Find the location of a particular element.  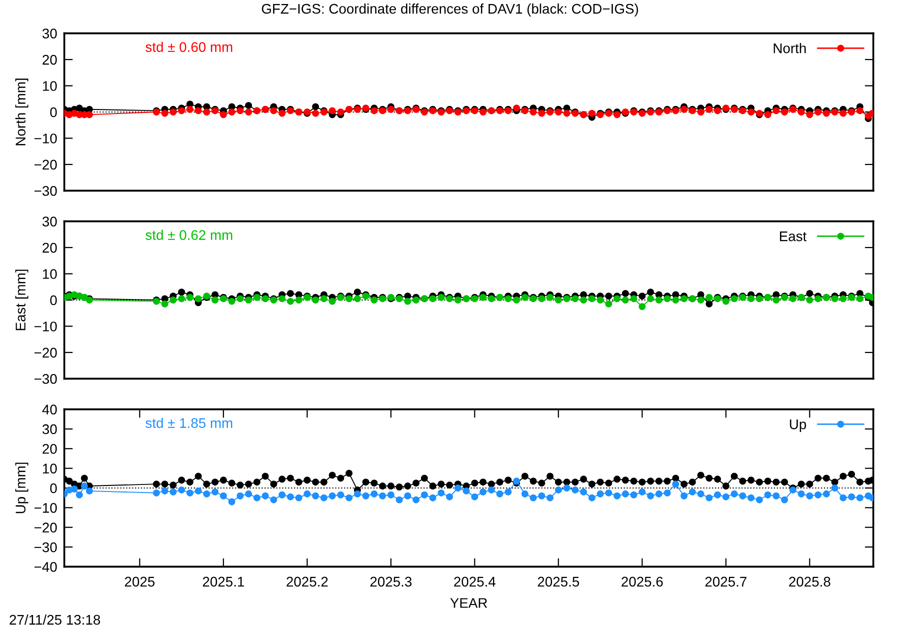

y-axis-title: East [mm] is located at coordinates (21, 300).